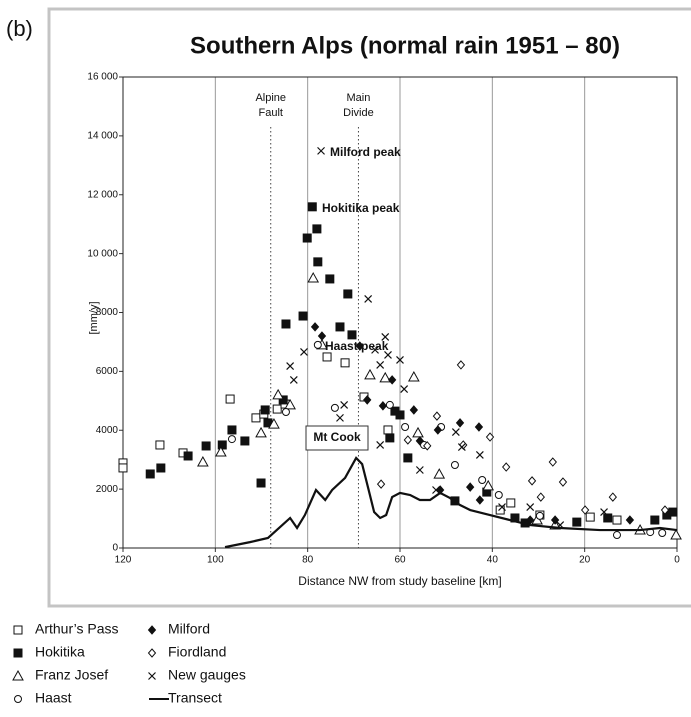 The width and height of the screenshot is (691, 717). What do you see at coordinates (308, 560) in the screenshot?
I see `x-tick-label: 80` at bounding box center [308, 560].